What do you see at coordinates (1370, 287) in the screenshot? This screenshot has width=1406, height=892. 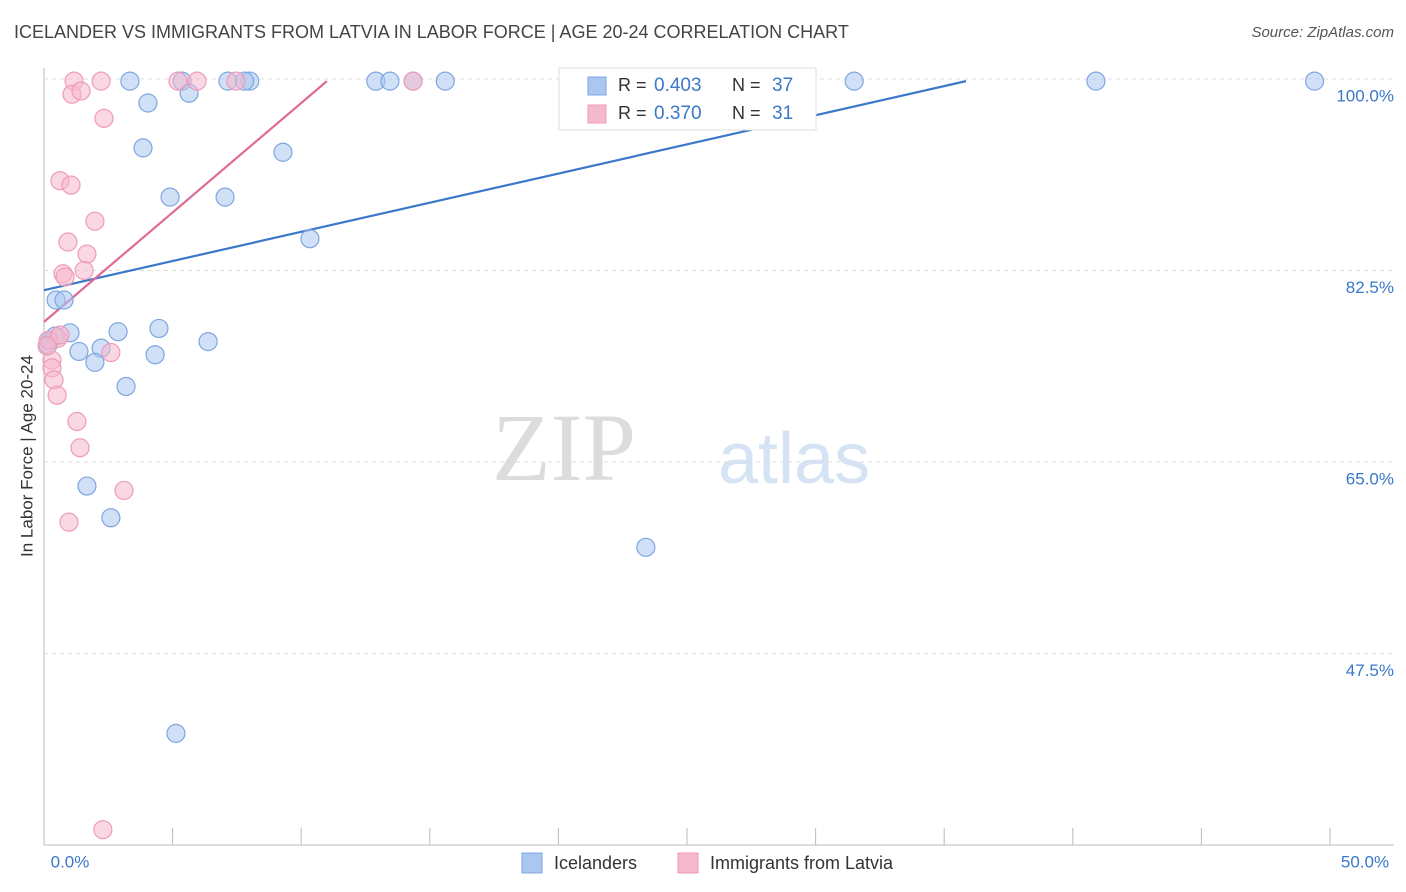 I see `y-tick-label: 82.5%` at bounding box center [1370, 287].